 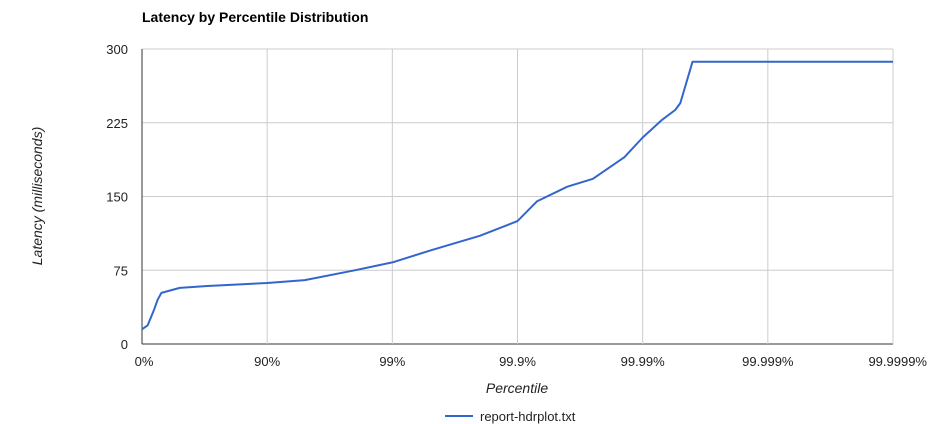 What do you see at coordinates (392, 361) in the screenshot?
I see `x-tick-label: 99%` at bounding box center [392, 361].